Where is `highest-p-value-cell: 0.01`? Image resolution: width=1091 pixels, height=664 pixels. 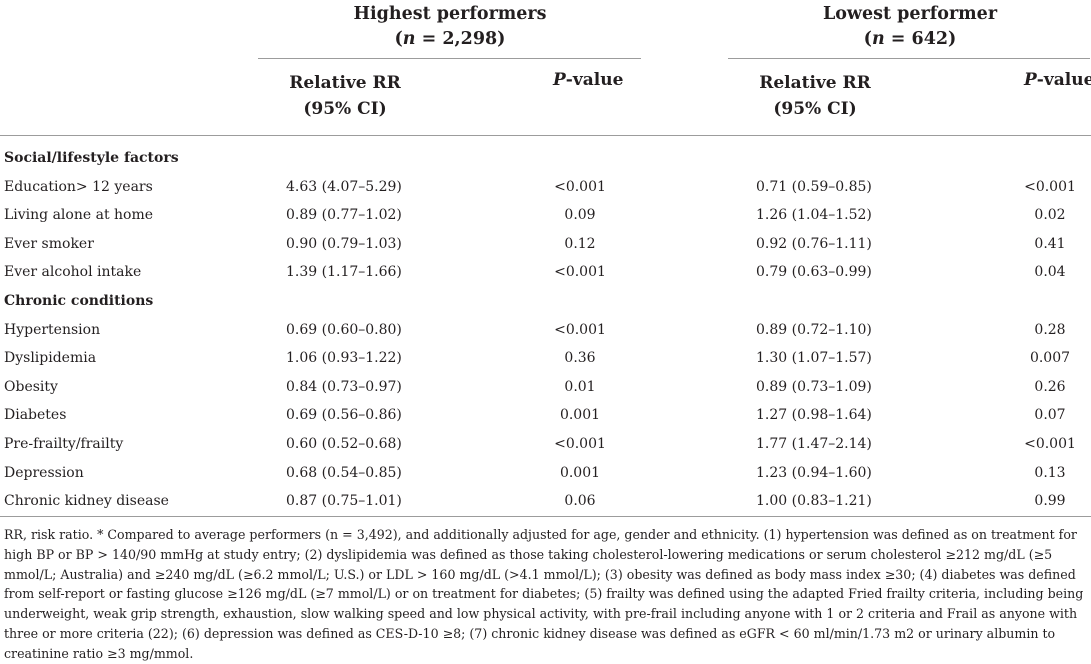
highest-p-value-cell: 0.01 is located at coordinates (580, 386).